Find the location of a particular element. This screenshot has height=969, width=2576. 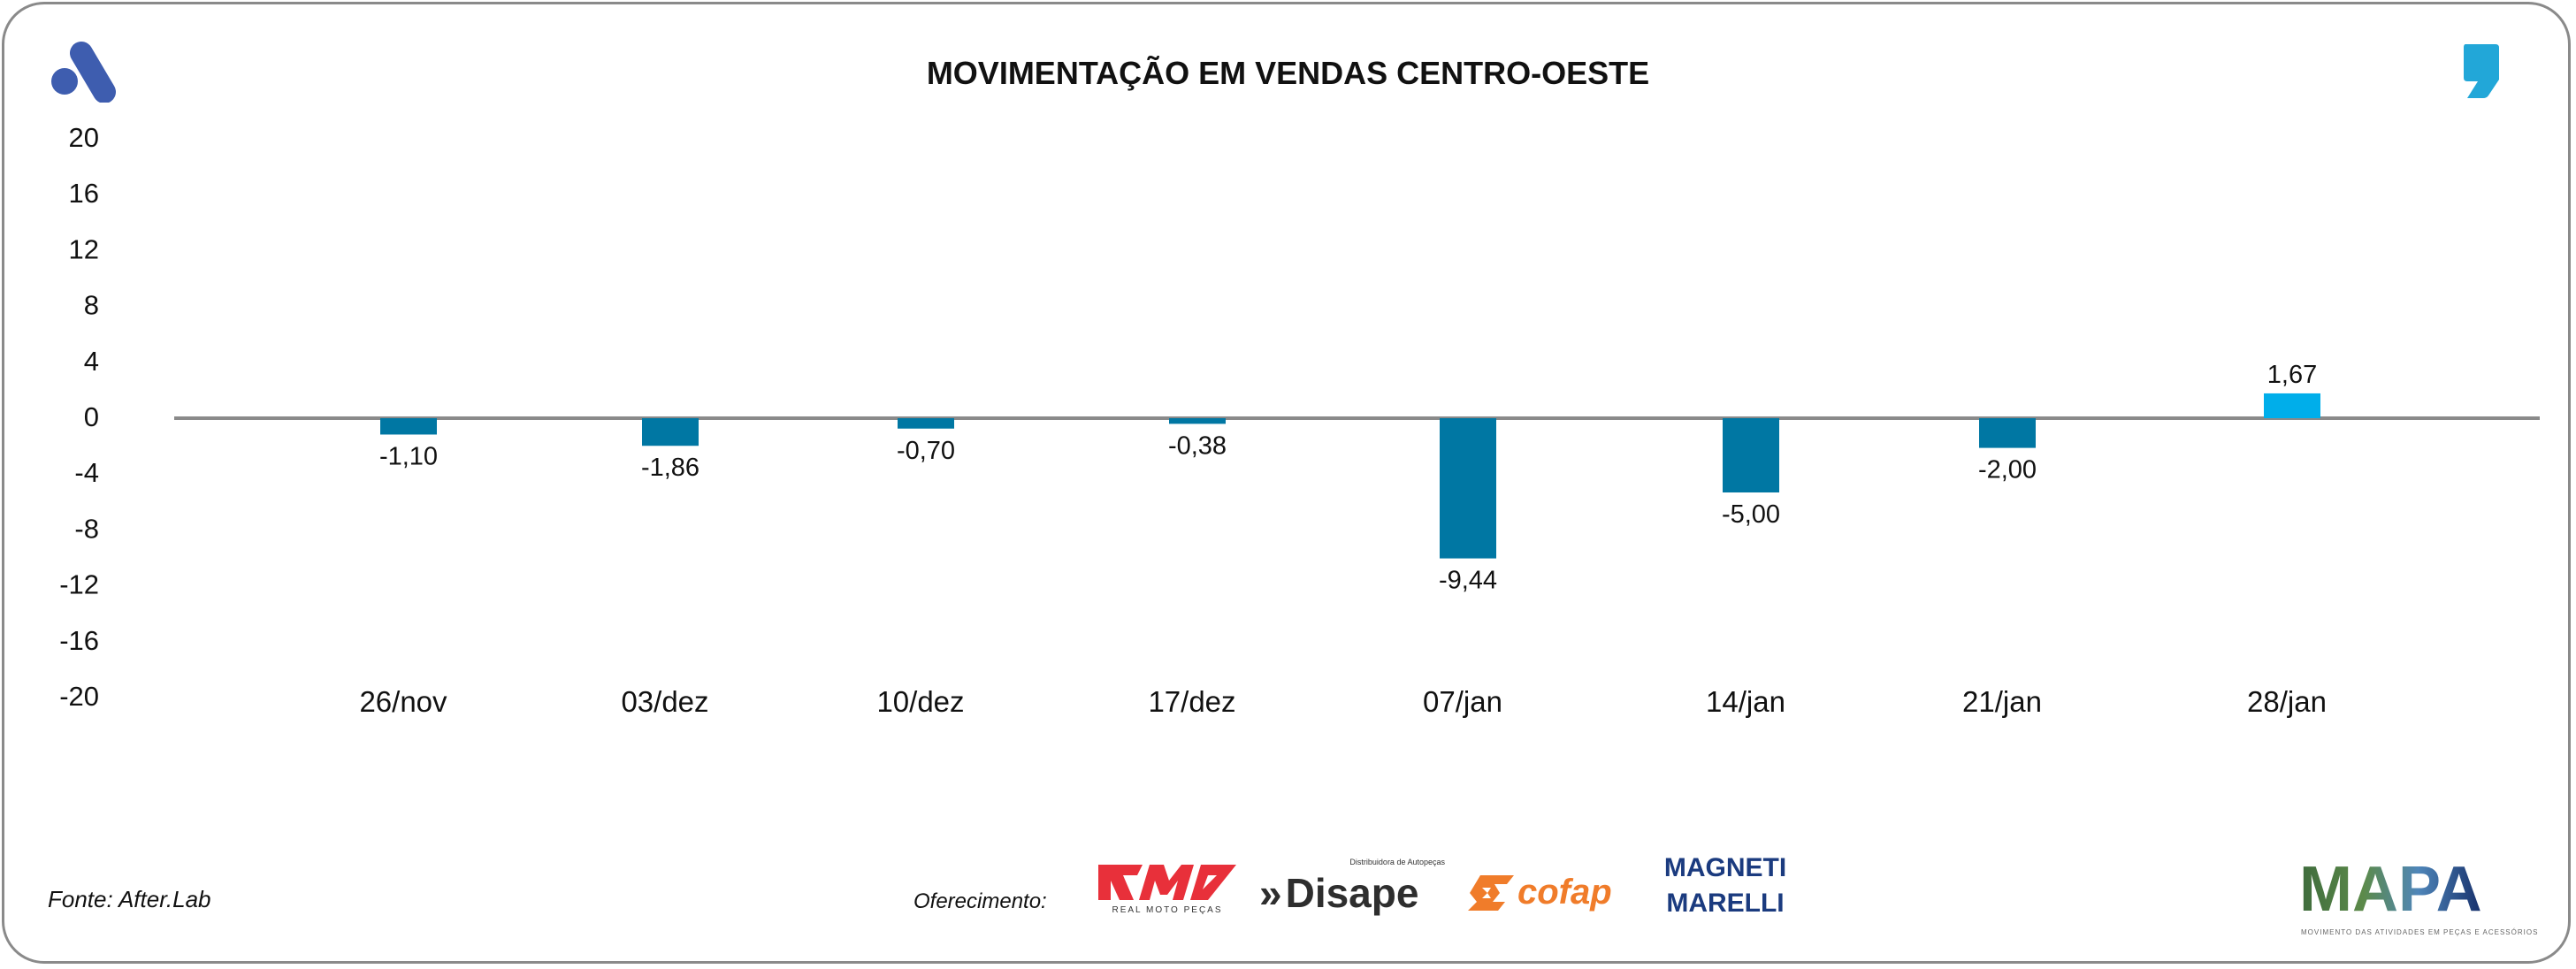

data-label: -0,38 is located at coordinates (1197, 445).